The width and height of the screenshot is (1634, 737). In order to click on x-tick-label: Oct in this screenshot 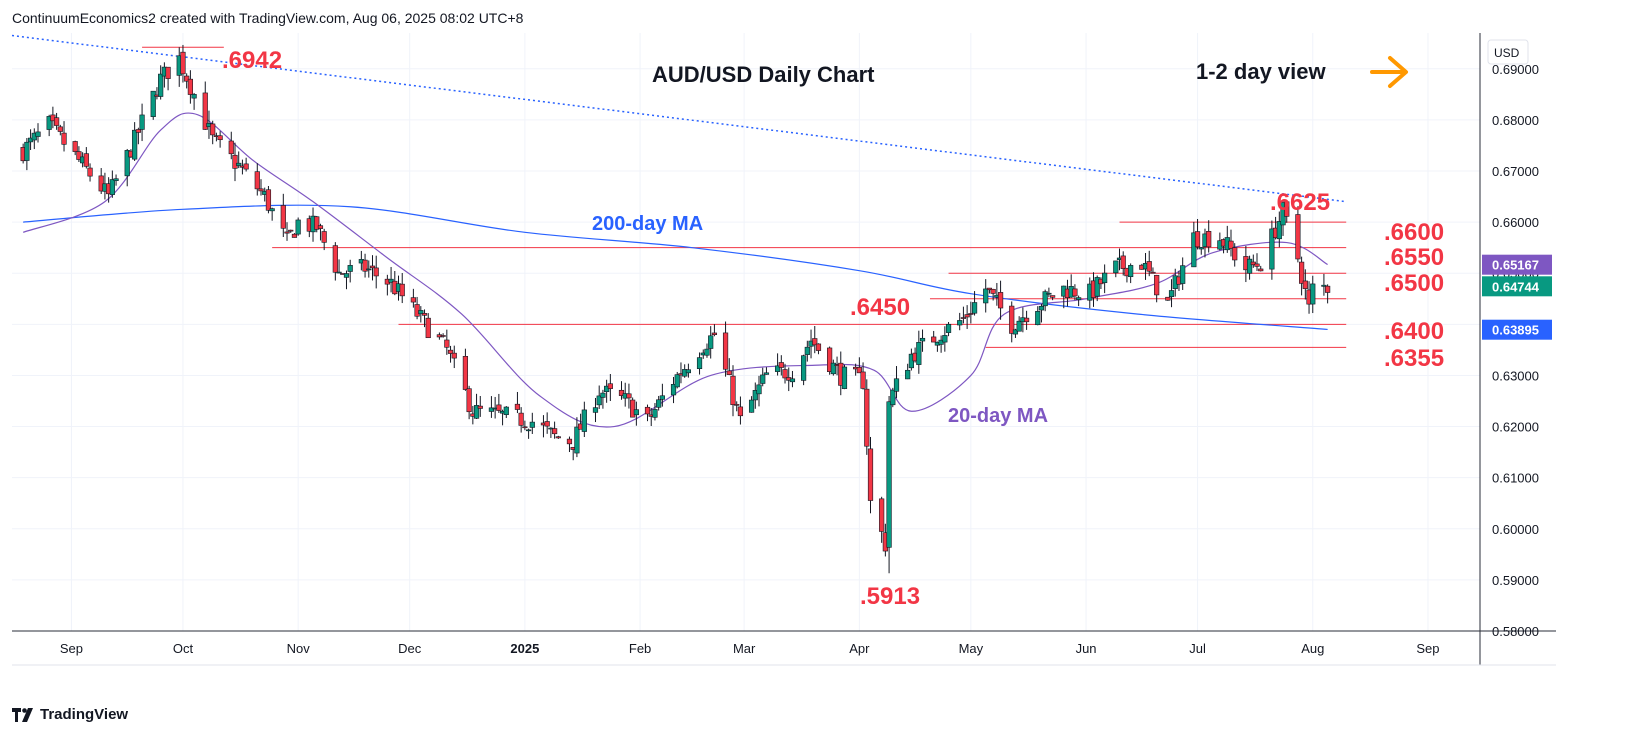, I will do `click(183, 648)`.